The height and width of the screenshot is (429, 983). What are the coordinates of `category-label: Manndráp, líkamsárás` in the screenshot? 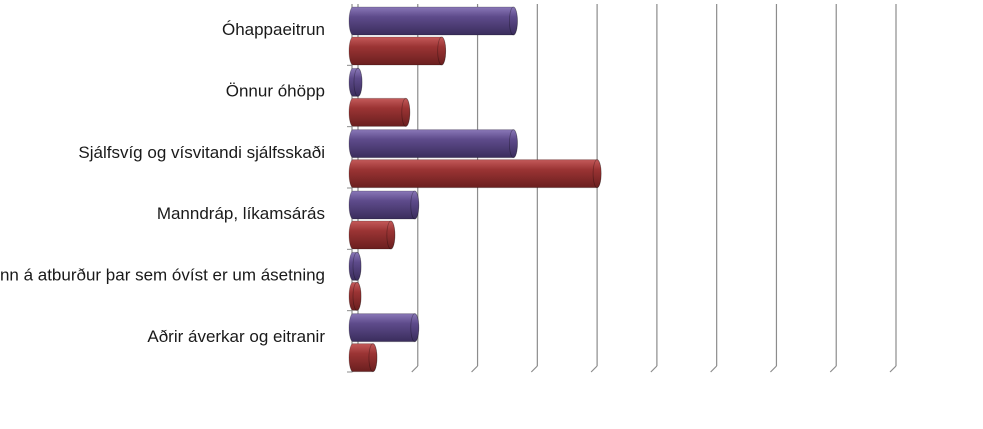 It's located at (241, 213).